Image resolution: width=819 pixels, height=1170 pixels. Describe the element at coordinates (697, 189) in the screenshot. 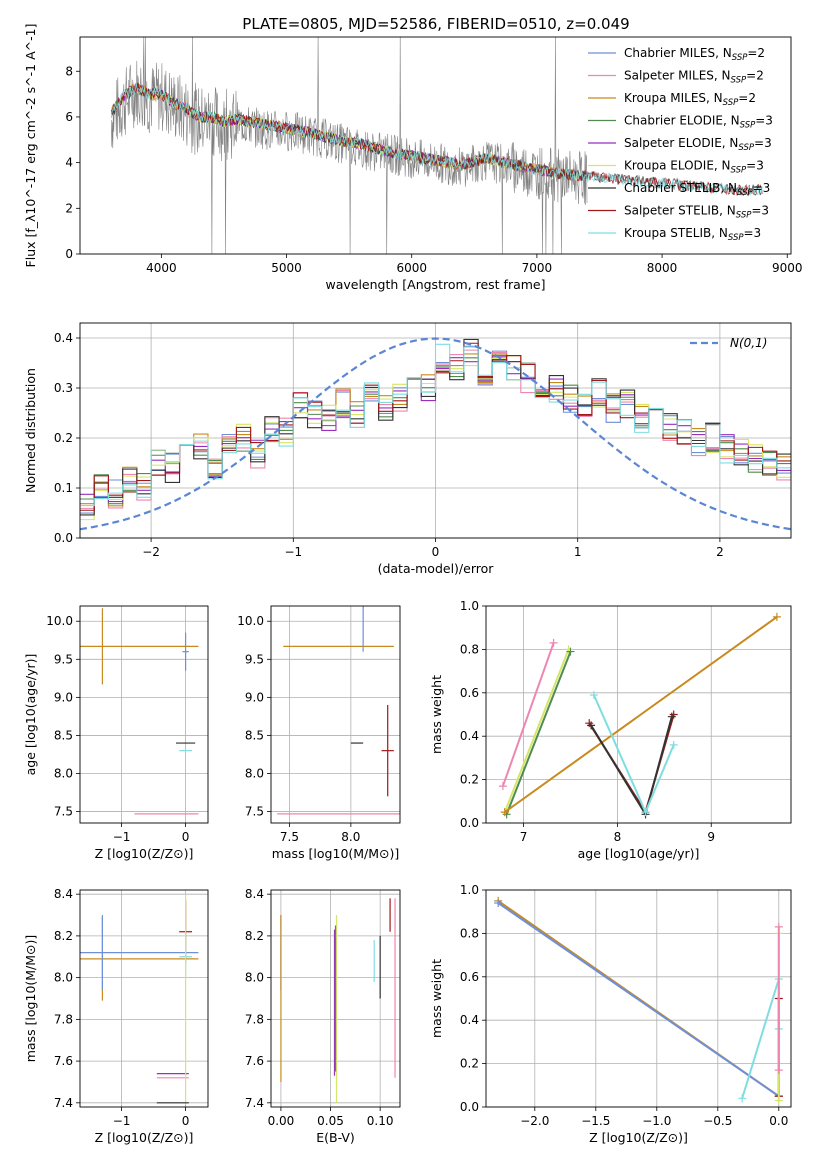

I see `legend-entry: Chabrier STELIB, NSSP=3` at that location.